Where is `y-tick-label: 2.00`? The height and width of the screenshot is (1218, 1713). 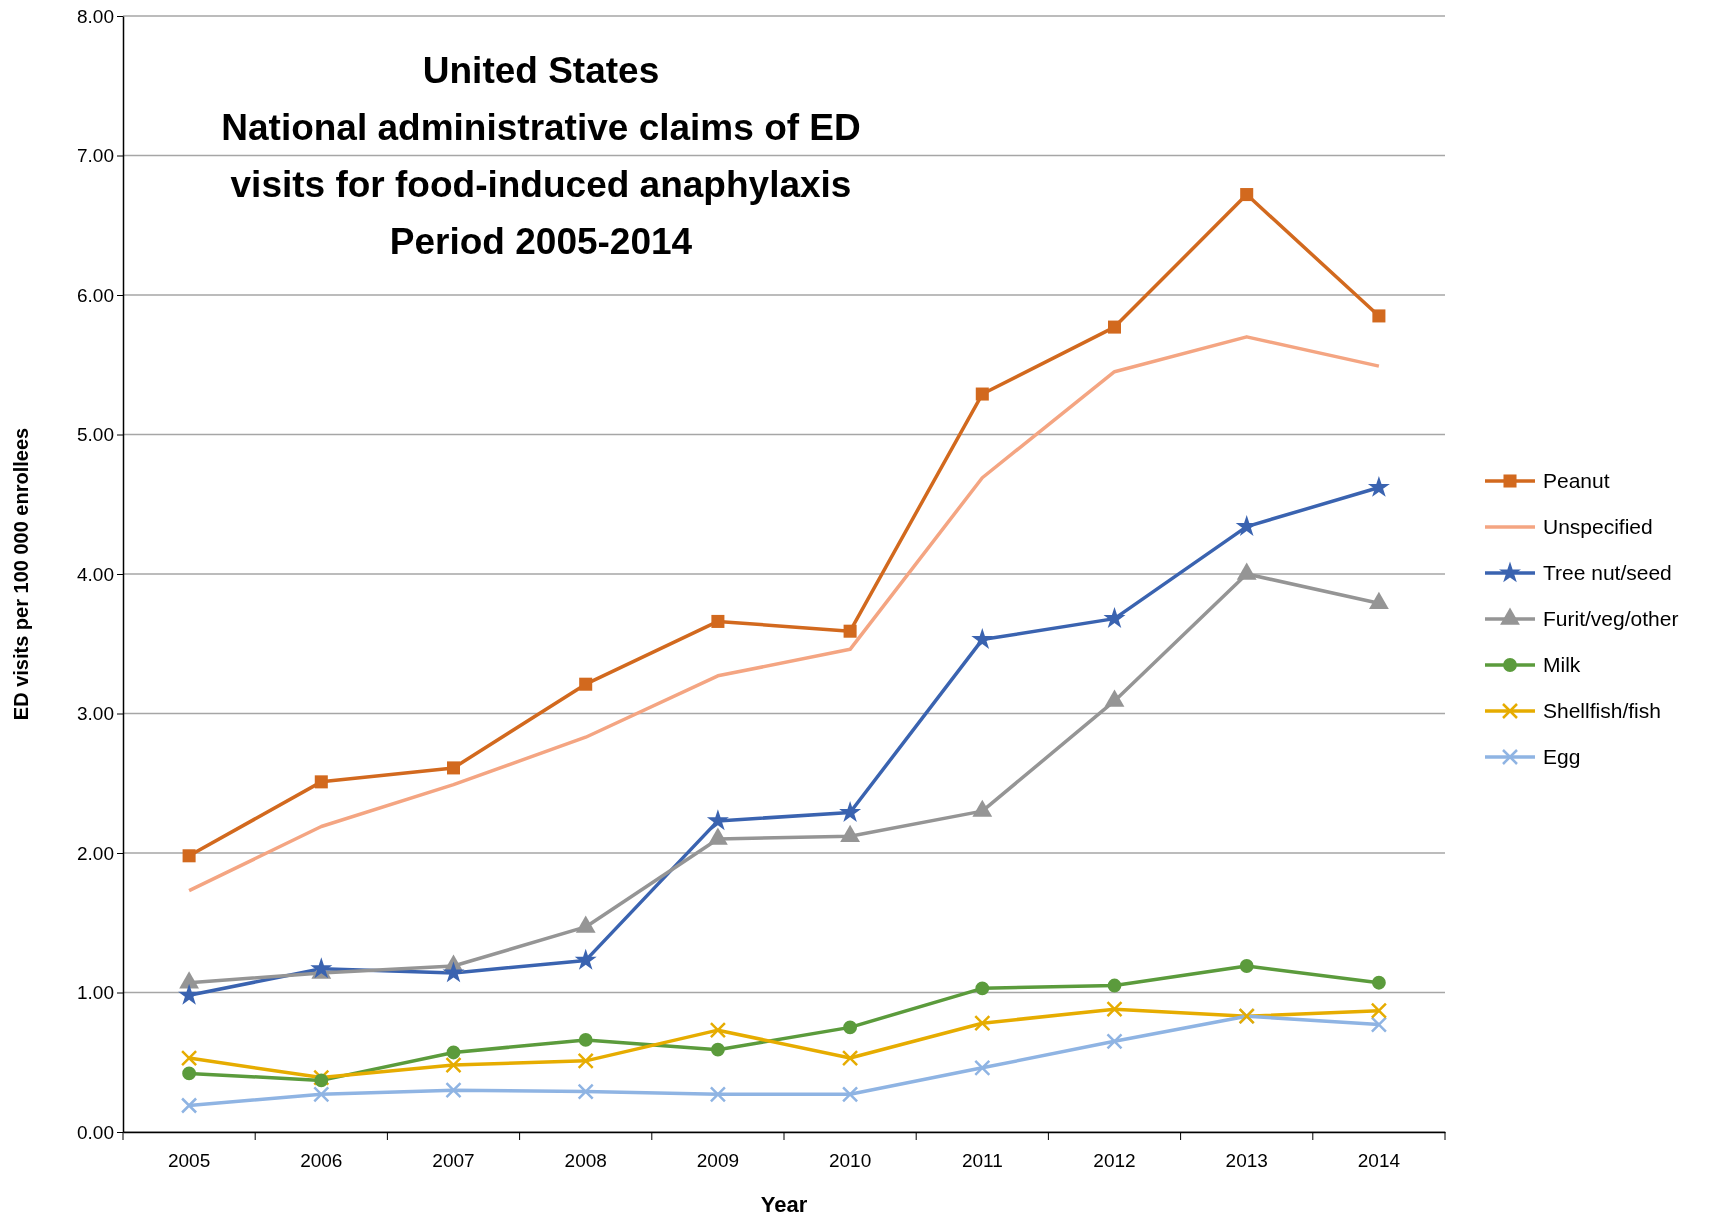
y-tick-label: 2.00 is located at coordinates (95, 853).